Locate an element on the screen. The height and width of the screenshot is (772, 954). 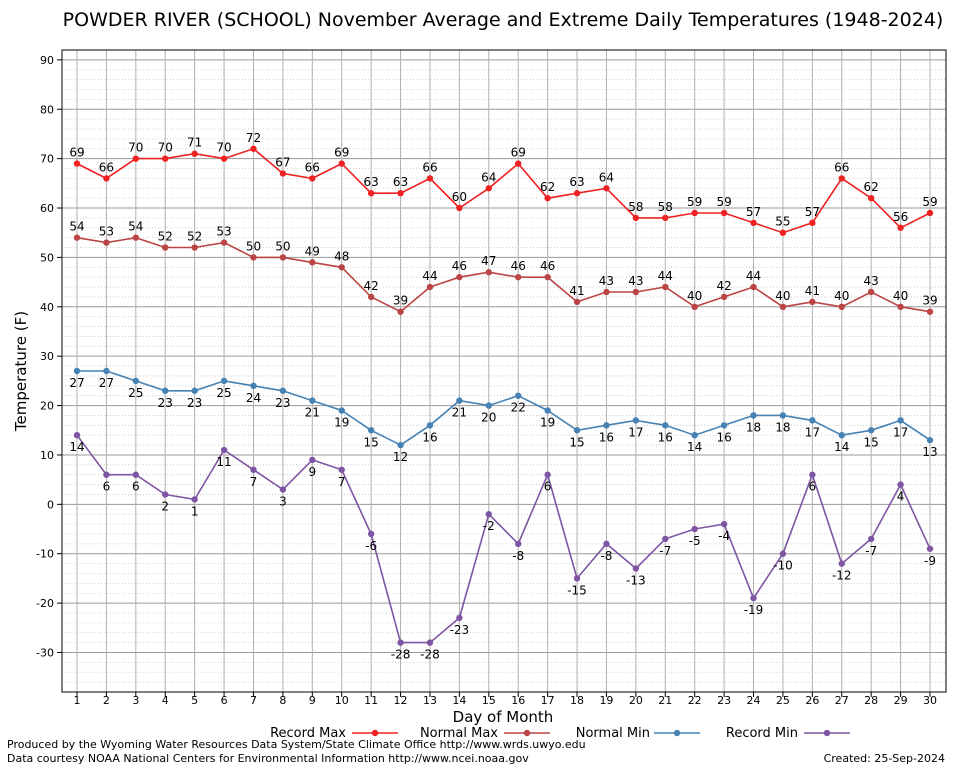
y-tick-label: 60 is located at coordinates (47, 208).